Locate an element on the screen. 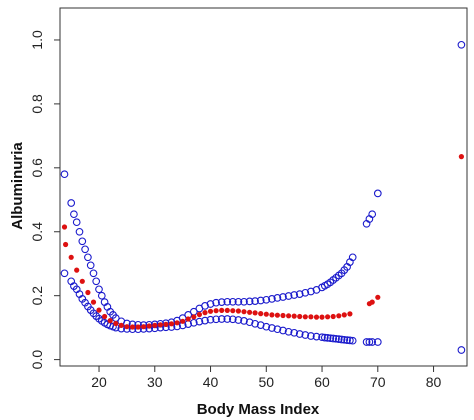 The width and height of the screenshot is (474, 420). x-tick-label: 50 is located at coordinates (266, 382).